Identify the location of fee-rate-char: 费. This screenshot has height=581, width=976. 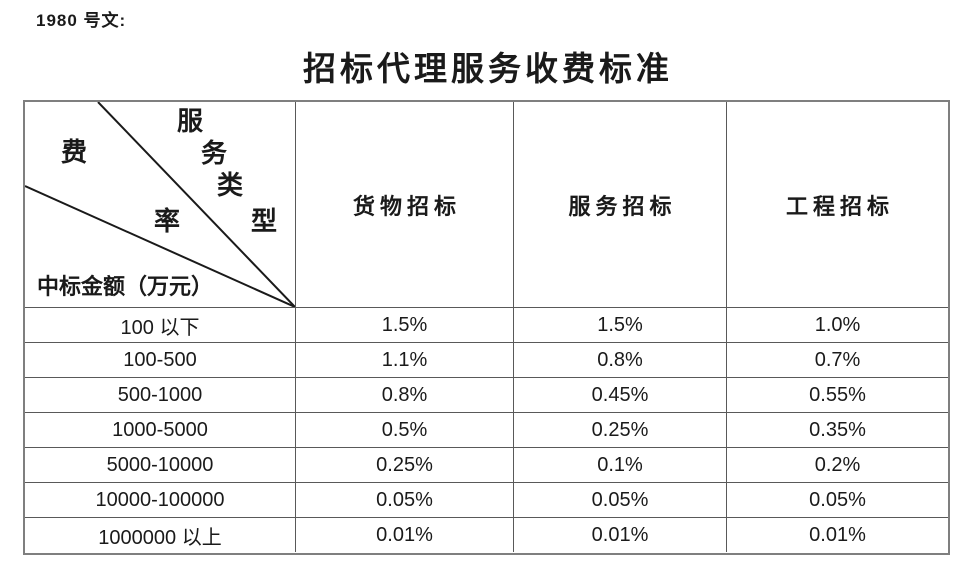
(74, 152).